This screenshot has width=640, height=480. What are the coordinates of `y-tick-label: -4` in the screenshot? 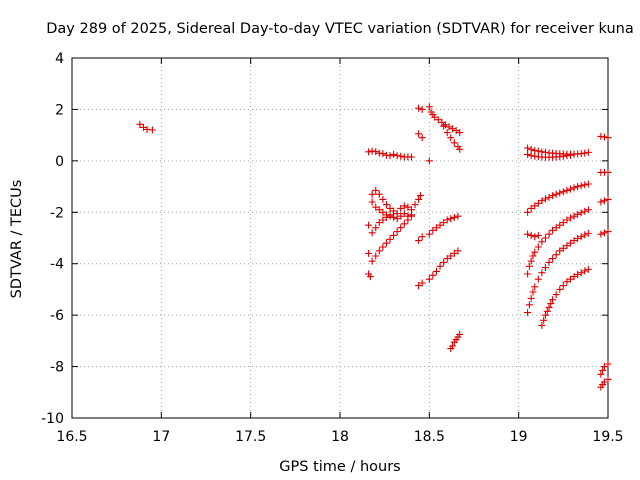 It's located at (57, 265).